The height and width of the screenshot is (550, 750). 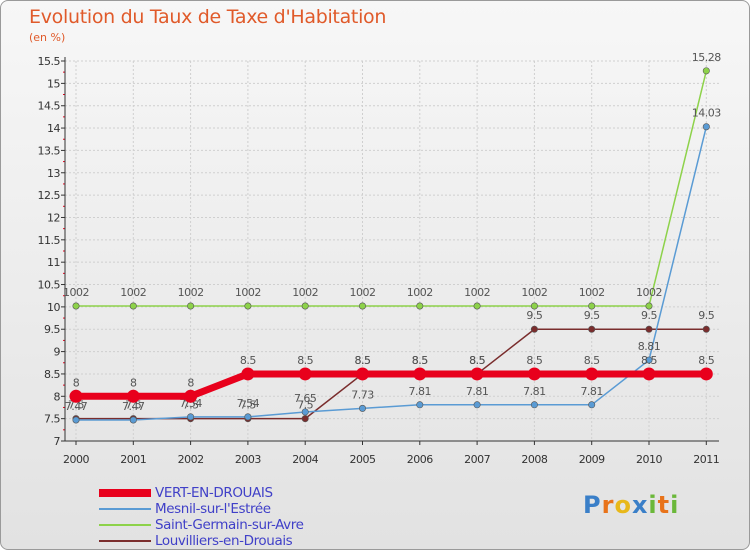 What do you see at coordinates (653, 505) in the screenshot?
I see `logo-letter: i` at bounding box center [653, 505].